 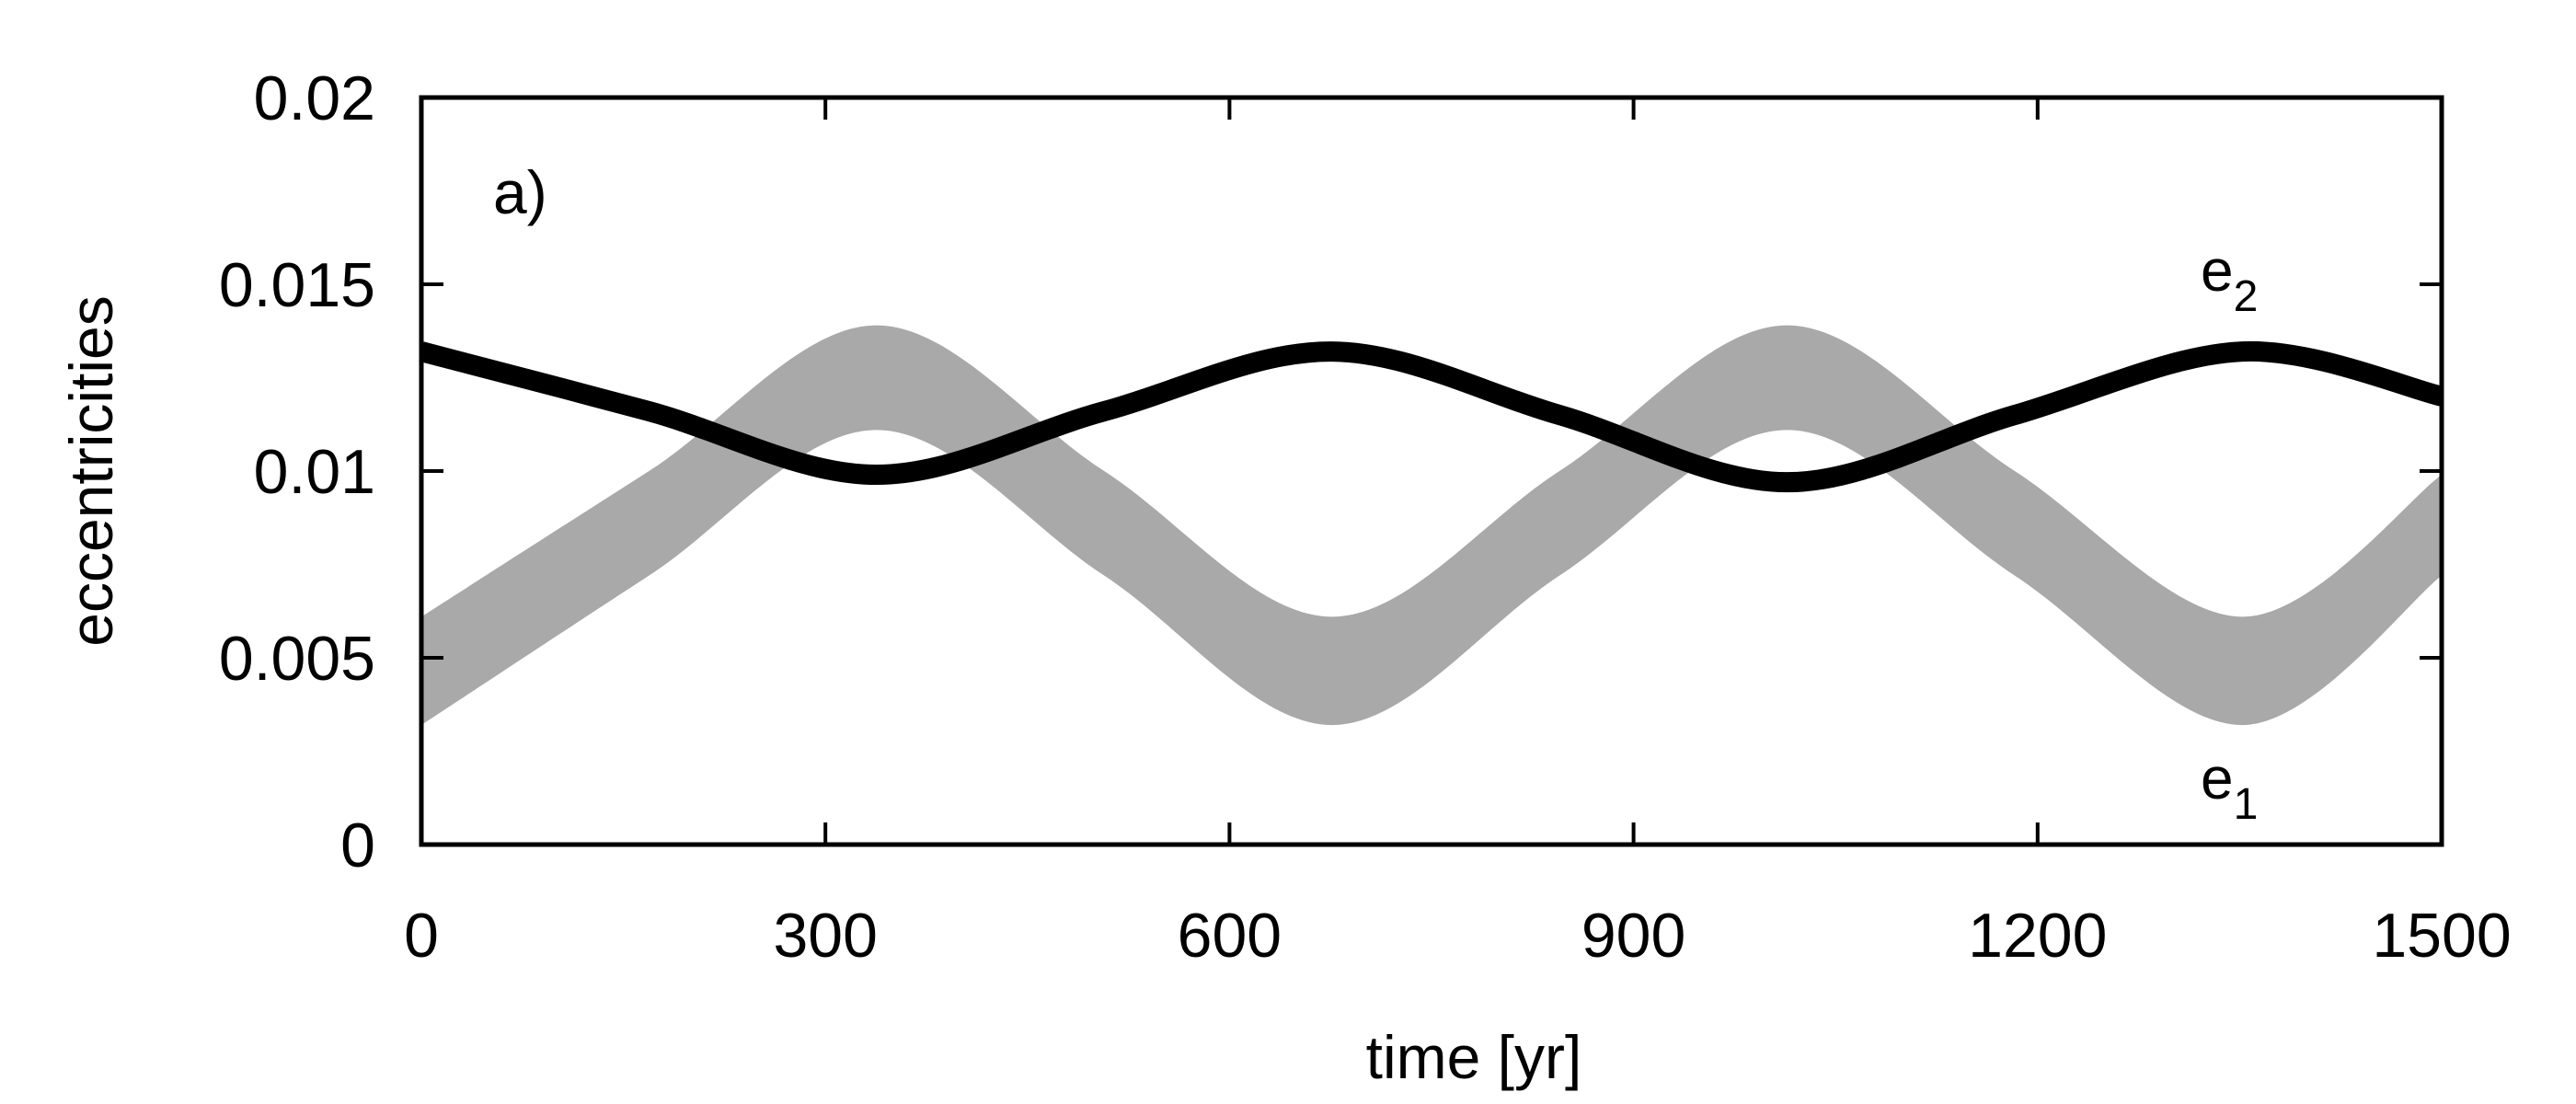 What do you see at coordinates (91, 470) in the screenshot?
I see `y-axis-label: eccentricities` at bounding box center [91, 470].